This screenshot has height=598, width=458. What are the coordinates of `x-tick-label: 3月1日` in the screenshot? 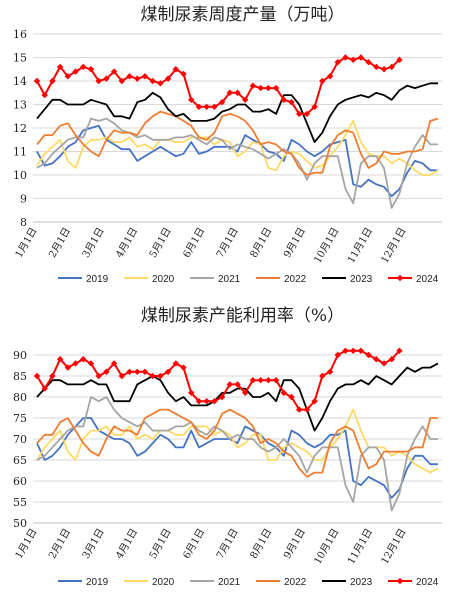 It's located at (93, 544).